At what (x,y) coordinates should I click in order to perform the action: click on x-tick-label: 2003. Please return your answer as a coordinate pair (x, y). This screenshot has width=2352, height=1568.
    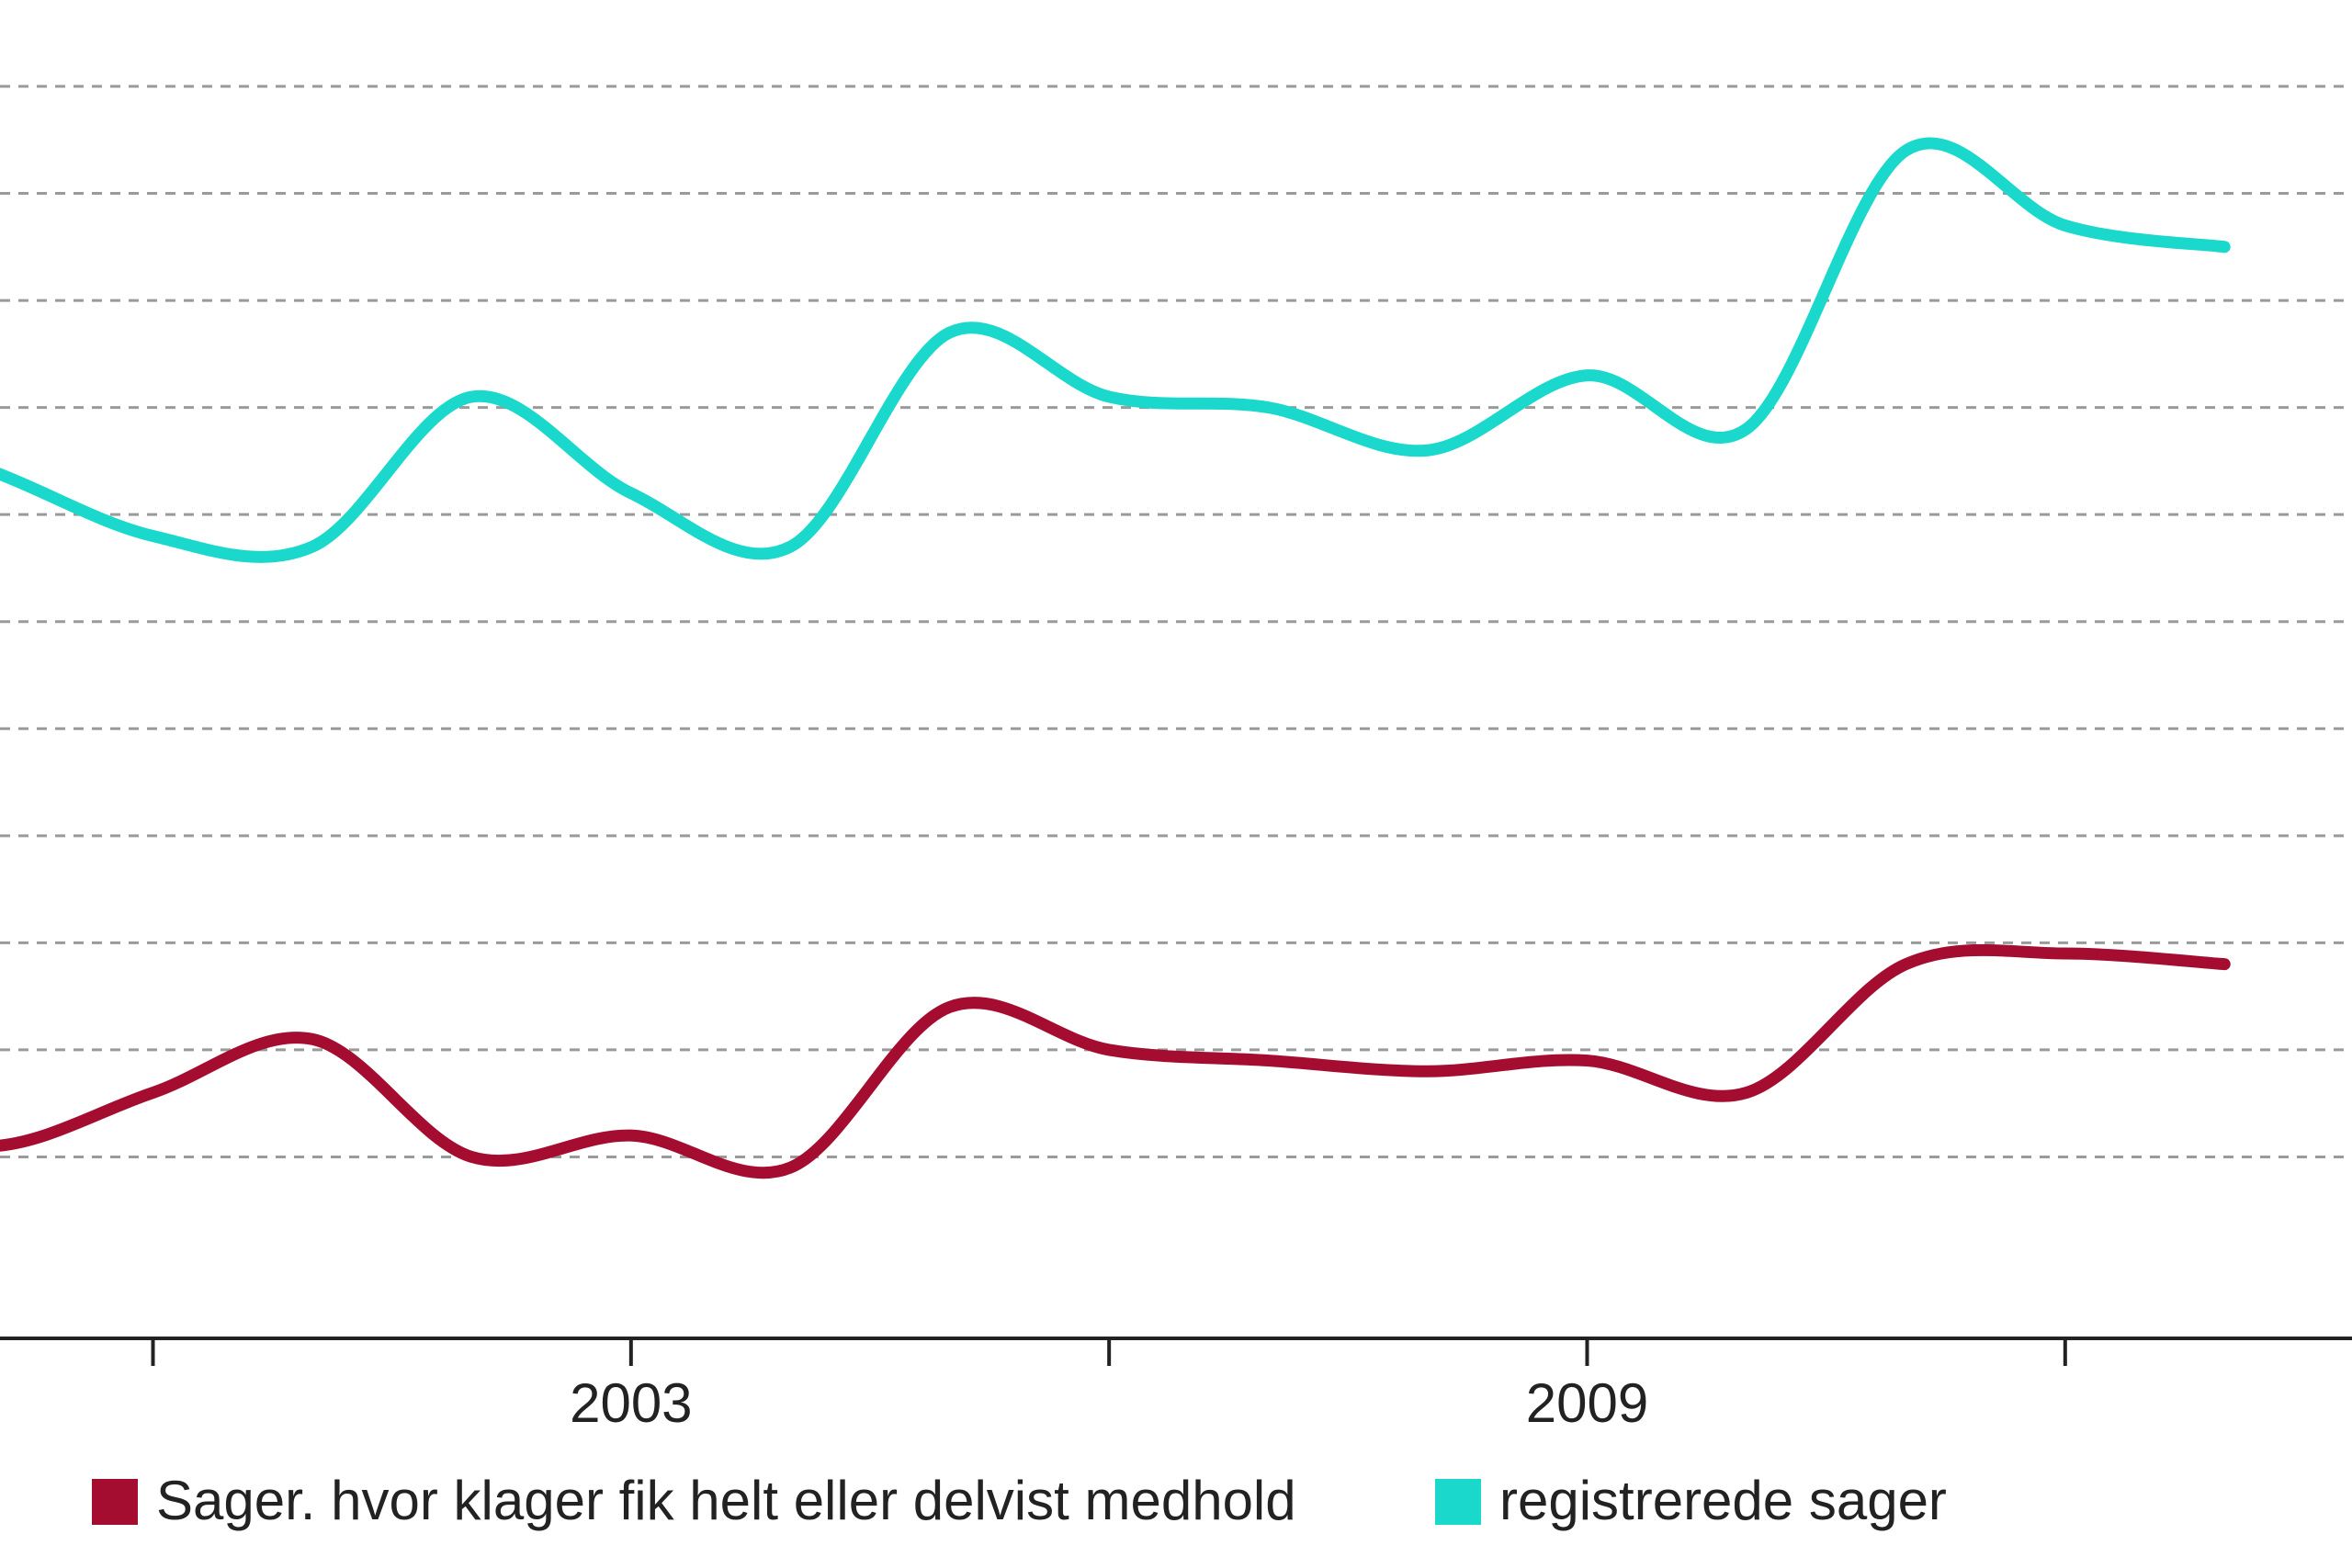
    Looking at the image, I should click on (631, 1403).